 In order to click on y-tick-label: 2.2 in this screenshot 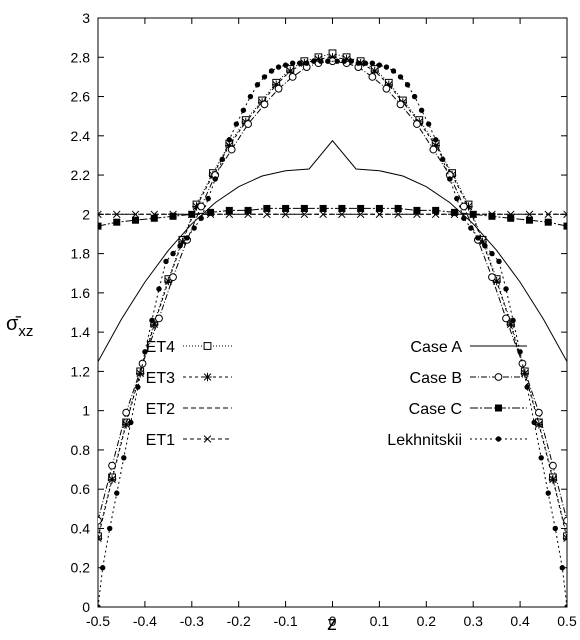, I will do `click(81, 175)`.